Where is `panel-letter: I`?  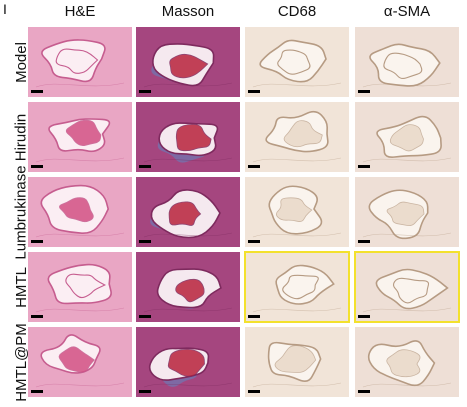 panel-letter: I is located at coordinates (5, 9).